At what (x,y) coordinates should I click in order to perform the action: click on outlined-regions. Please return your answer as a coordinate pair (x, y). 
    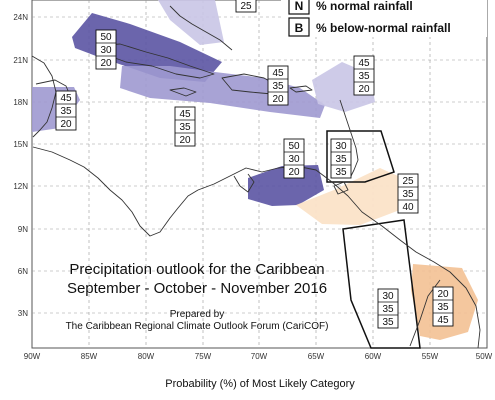
    Looking at the image, I should click on (373, 239).